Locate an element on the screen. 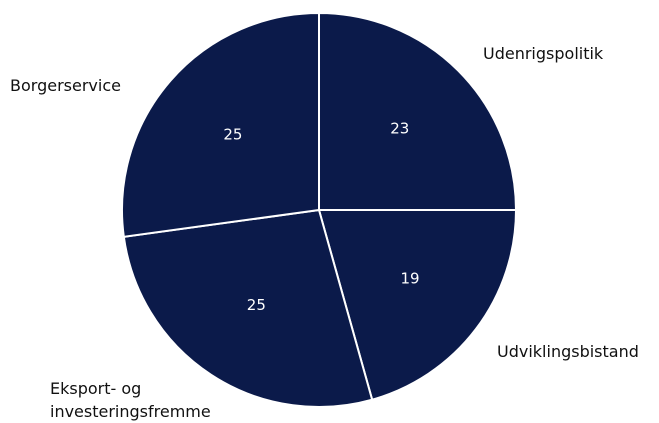 Image resolution: width=659 pixels, height=423 pixels. category-label: Udenrigspolitik is located at coordinates (543, 53).